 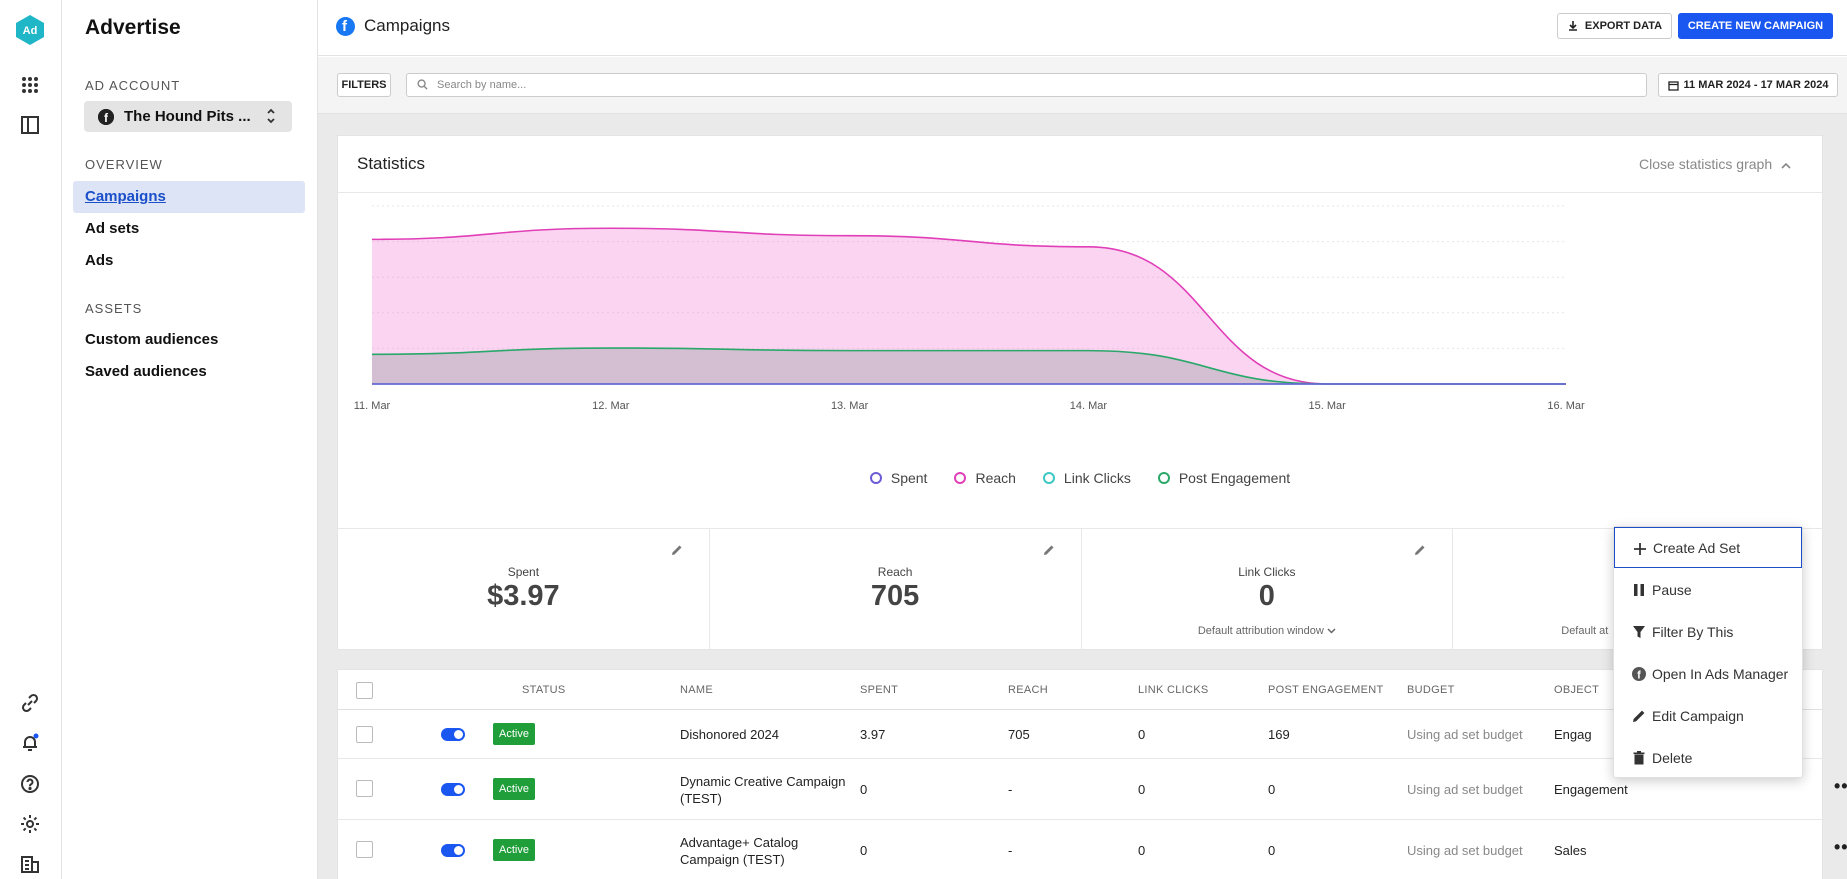 What do you see at coordinates (995, 478) in the screenshot?
I see `legend-label-reach: Reach` at bounding box center [995, 478].